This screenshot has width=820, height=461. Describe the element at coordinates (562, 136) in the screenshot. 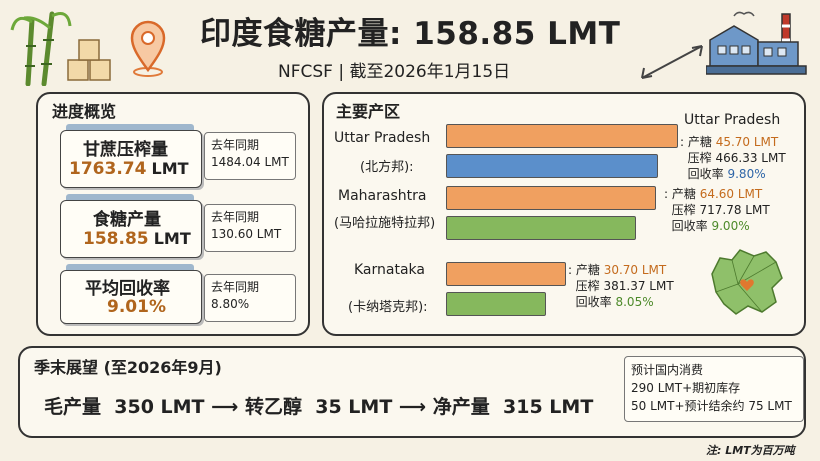

I see `bar-sugar-up` at that location.